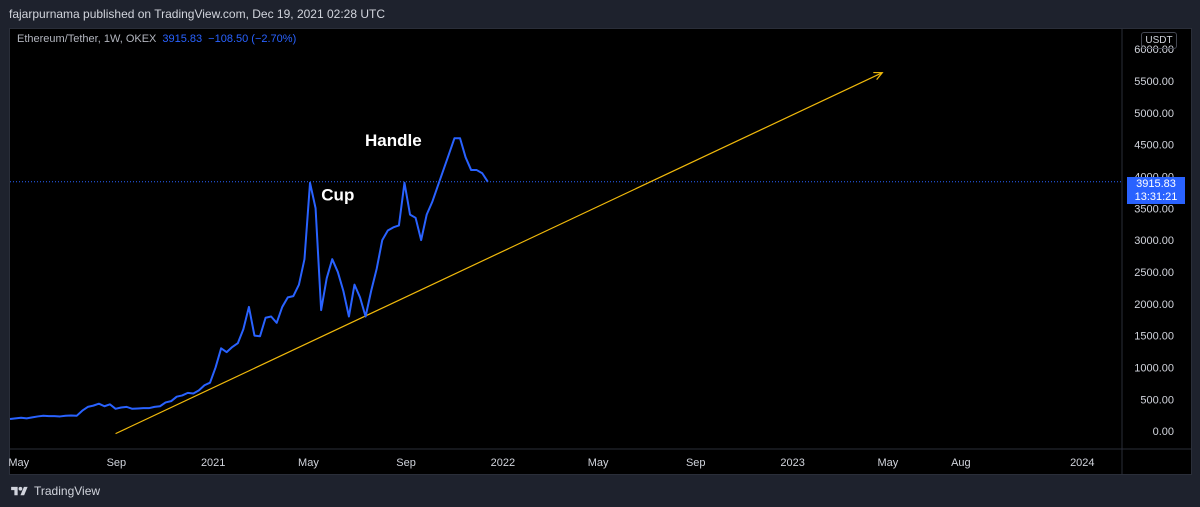 Image resolution: width=1200 pixels, height=507 pixels. What do you see at coordinates (1154, 146) in the screenshot?
I see `y-tick-label: 4500.00` at bounding box center [1154, 146].